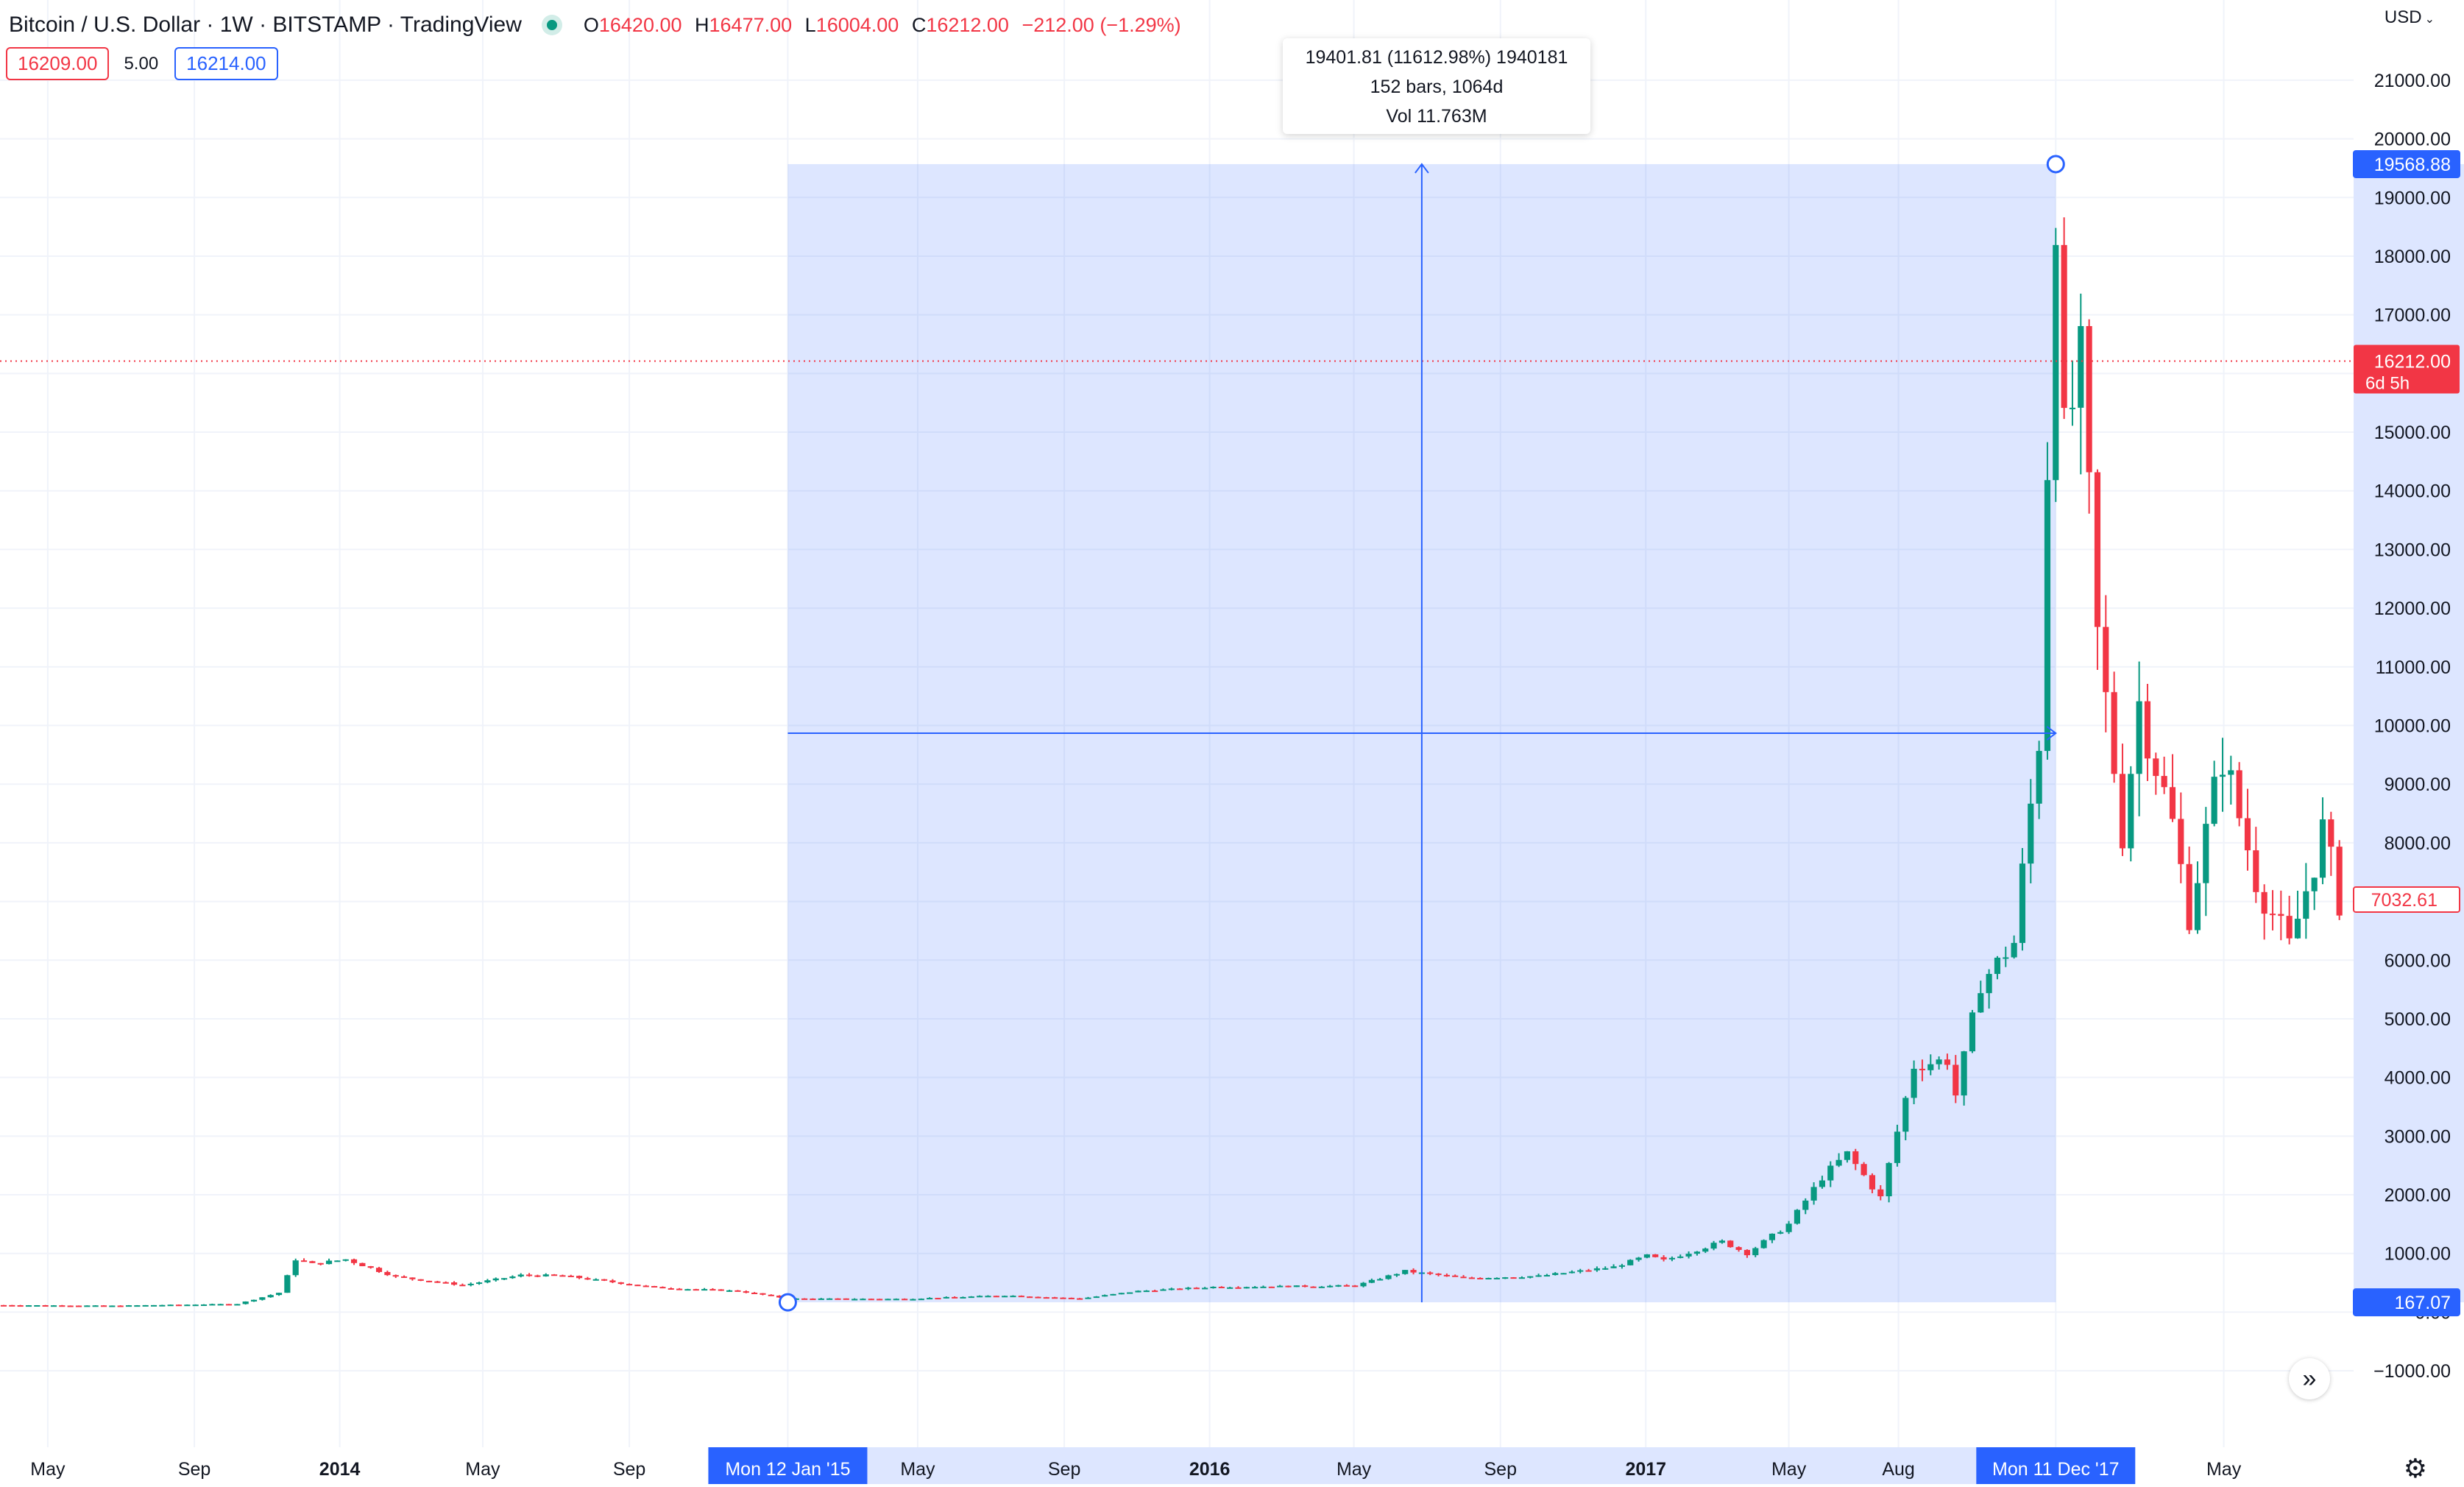 This screenshot has width=2464, height=1487. I want to click on go-to-realtime-button: », so click(2309, 1378).